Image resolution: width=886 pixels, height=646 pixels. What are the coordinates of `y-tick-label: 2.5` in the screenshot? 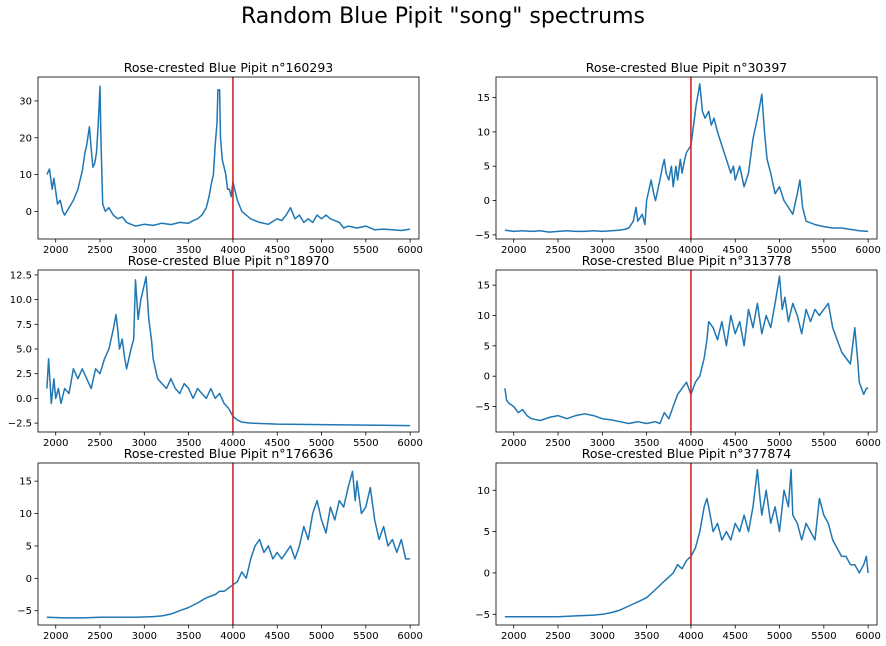 It's located at (24, 374).